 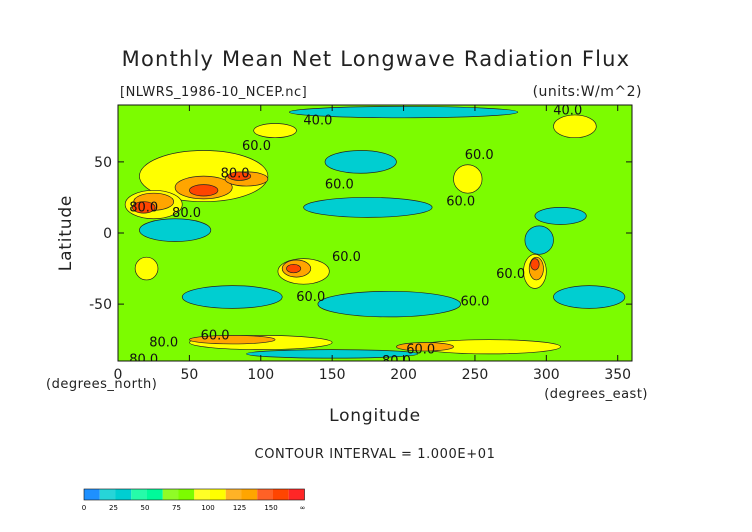 What do you see at coordinates (589, 297) in the screenshot?
I see `region-south-atlantic-cyan` at bounding box center [589, 297].